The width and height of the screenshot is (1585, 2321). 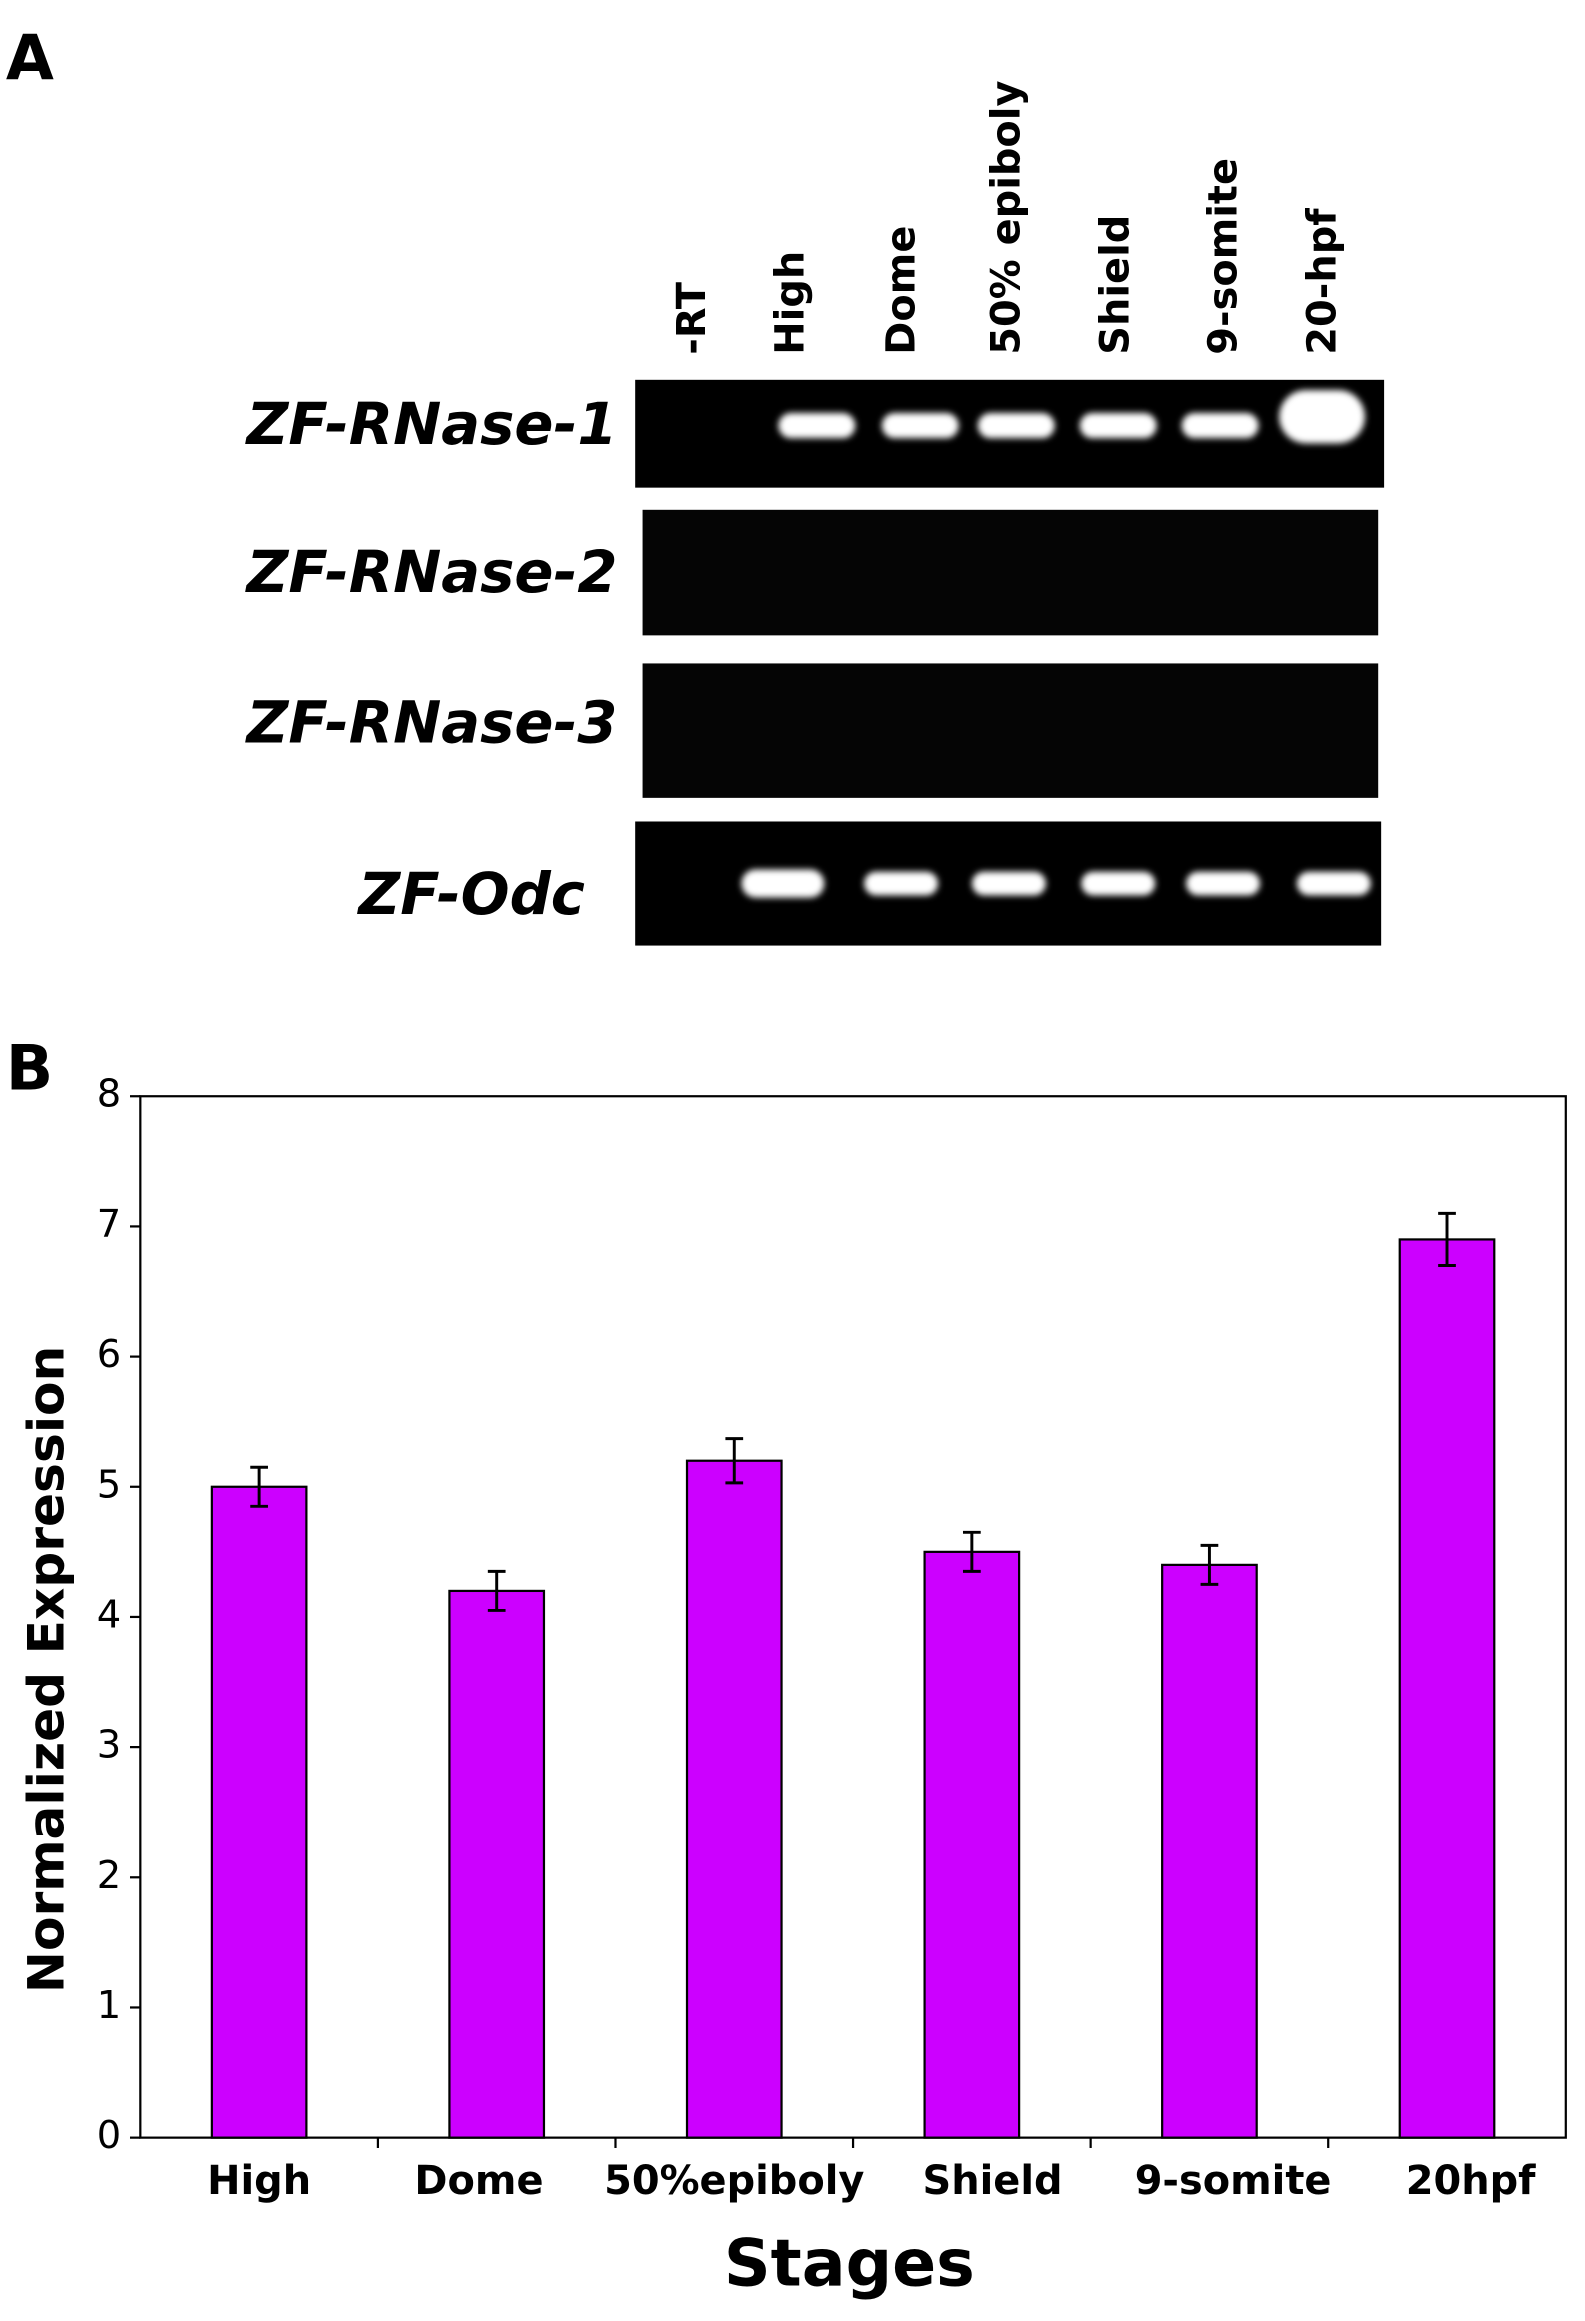 I want to click on x-axis-label: Stages, so click(x=849, y=2264).